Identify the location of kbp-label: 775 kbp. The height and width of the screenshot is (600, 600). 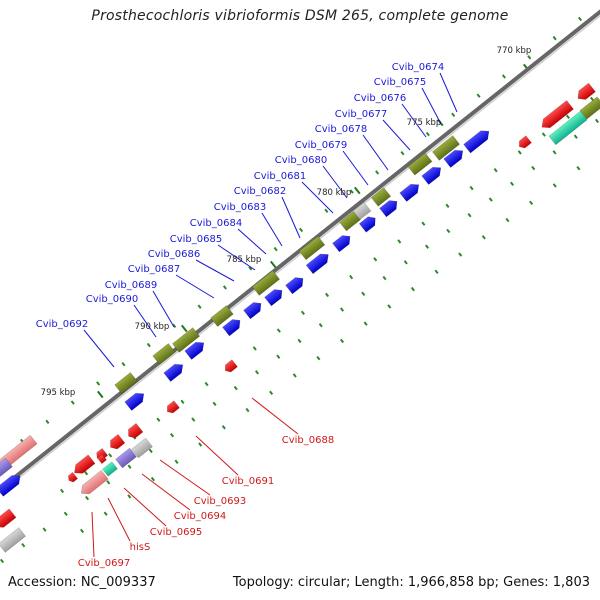
(424, 123).